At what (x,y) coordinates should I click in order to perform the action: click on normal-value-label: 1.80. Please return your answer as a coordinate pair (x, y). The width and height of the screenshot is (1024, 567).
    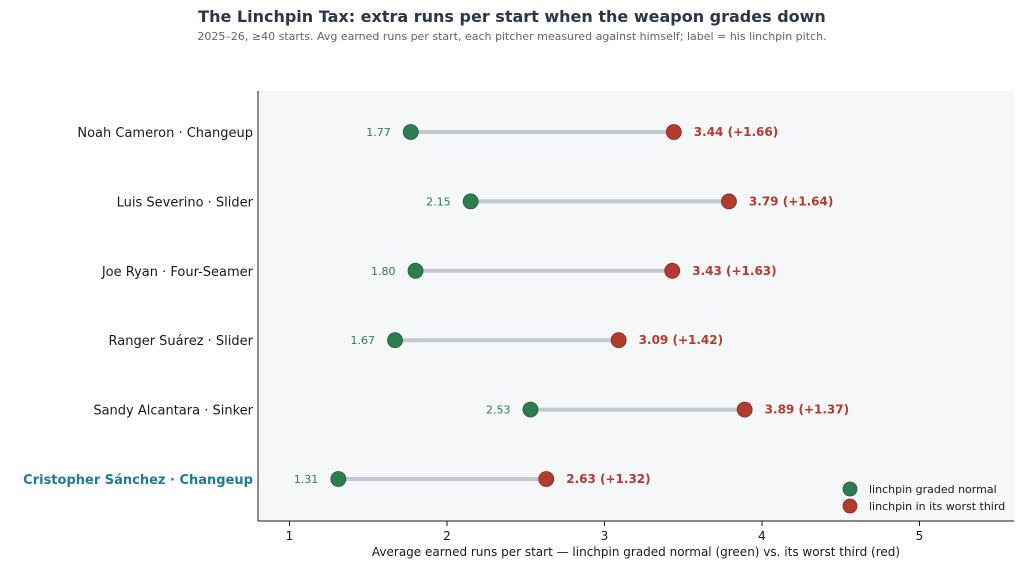
    Looking at the image, I should click on (383, 271).